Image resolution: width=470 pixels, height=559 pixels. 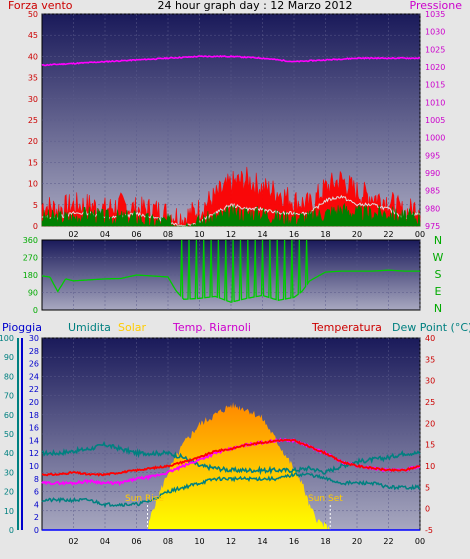 I want to click on direction-tick-label: 270, so click(x=30, y=258).